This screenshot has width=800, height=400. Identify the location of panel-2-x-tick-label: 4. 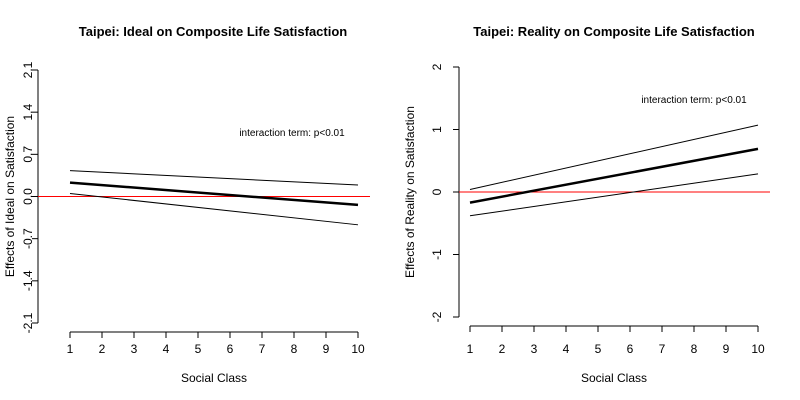
(566, 349).